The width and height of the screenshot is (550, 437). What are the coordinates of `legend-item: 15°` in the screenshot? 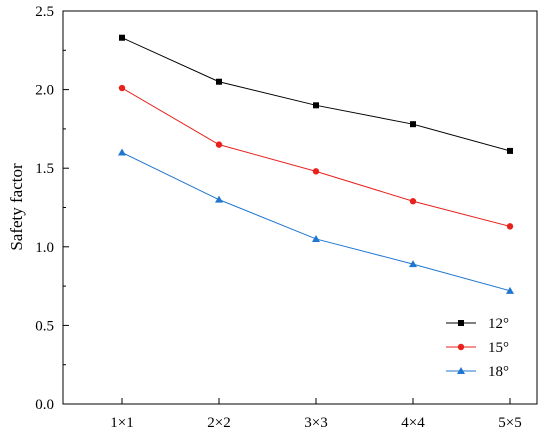 It's located at (477, 348).